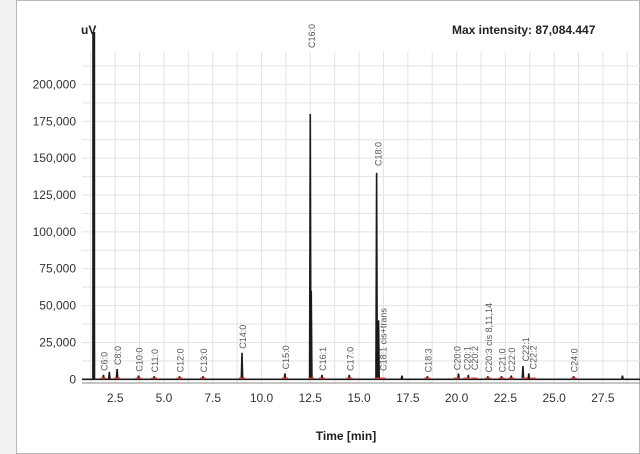  I want to click on peak-label: C21:0, so click(502, 360).